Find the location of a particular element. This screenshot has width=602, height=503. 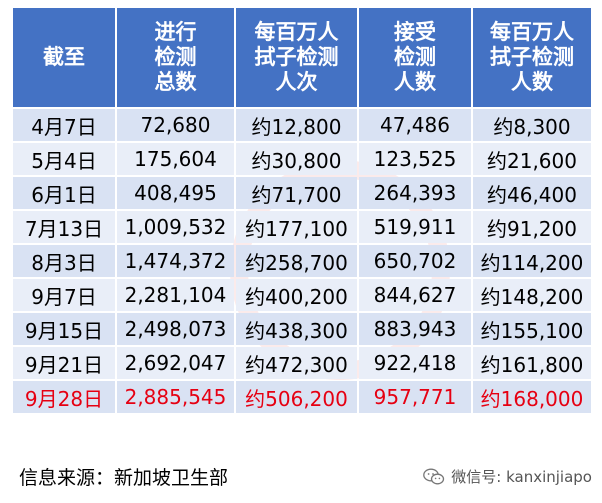

cell-persons-per-million: 约161,800 is located at coordinates (532, 363).